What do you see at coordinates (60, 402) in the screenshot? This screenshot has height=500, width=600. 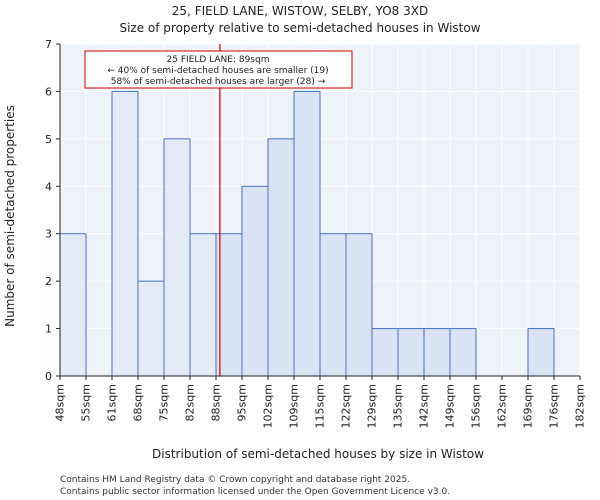 I see `x-tick-label-48sqm: 48sqm` at bounding box center [60, 402].